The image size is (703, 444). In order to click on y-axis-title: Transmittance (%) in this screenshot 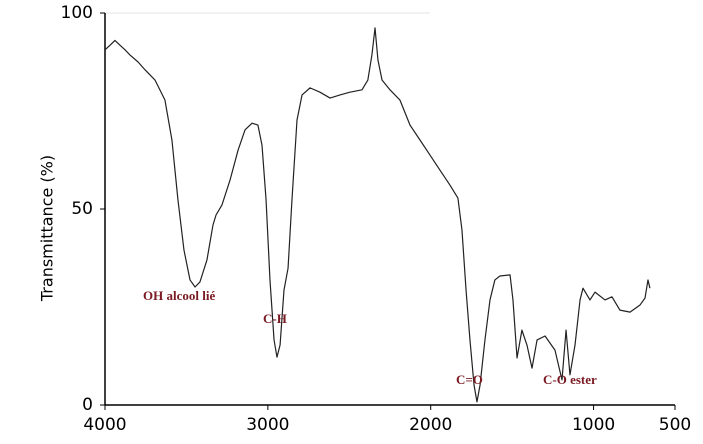, I will do `click(47, 228)`.